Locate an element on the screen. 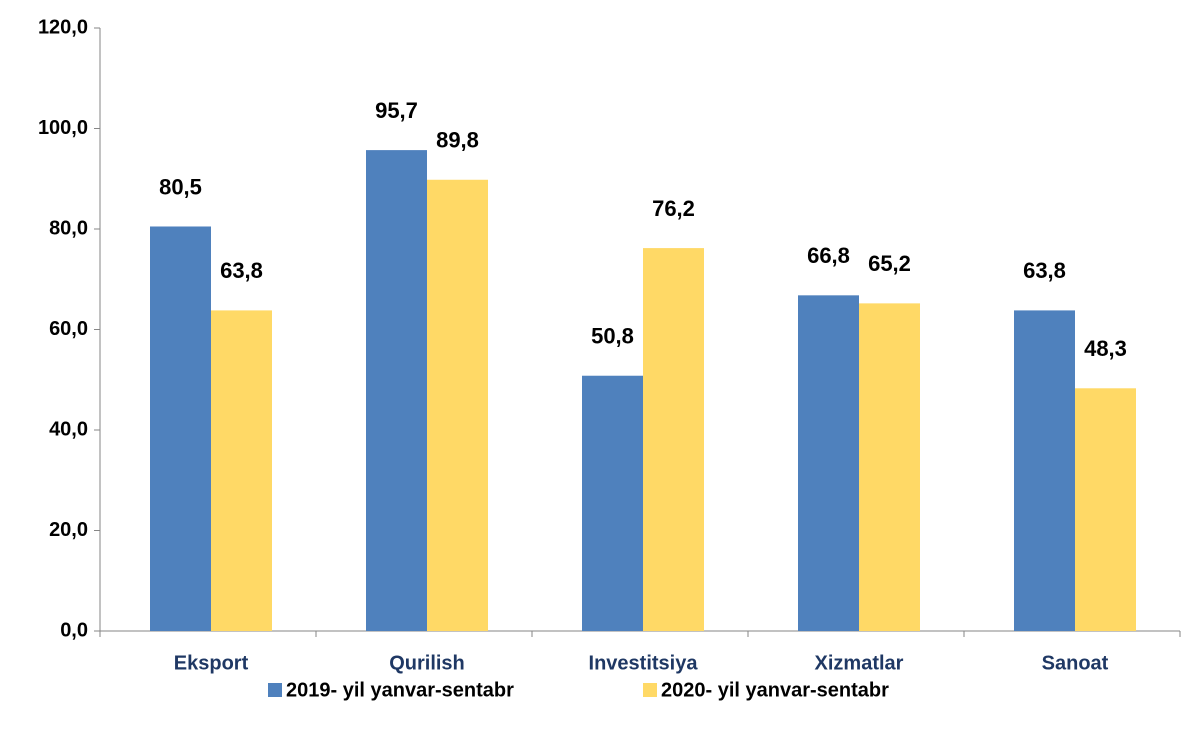  y-tick-label: 0,0 is located at coordinates (74, 630).